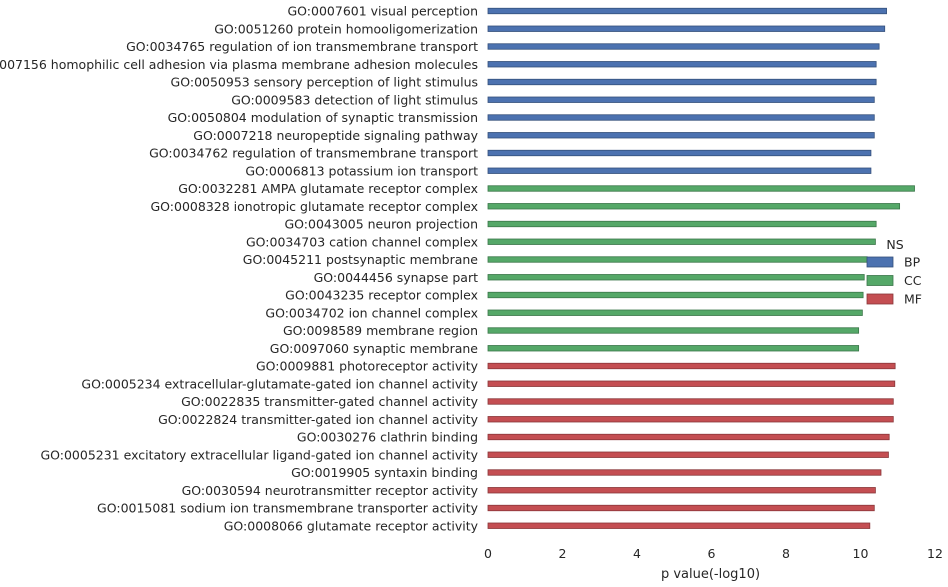 This screenshot has height=587, width=948. What do you see at coordinates (361, 170) in the screenshot?
I see `category-label-10: GO:0006813 potassium ion transport` at bounding box center [361, 170].